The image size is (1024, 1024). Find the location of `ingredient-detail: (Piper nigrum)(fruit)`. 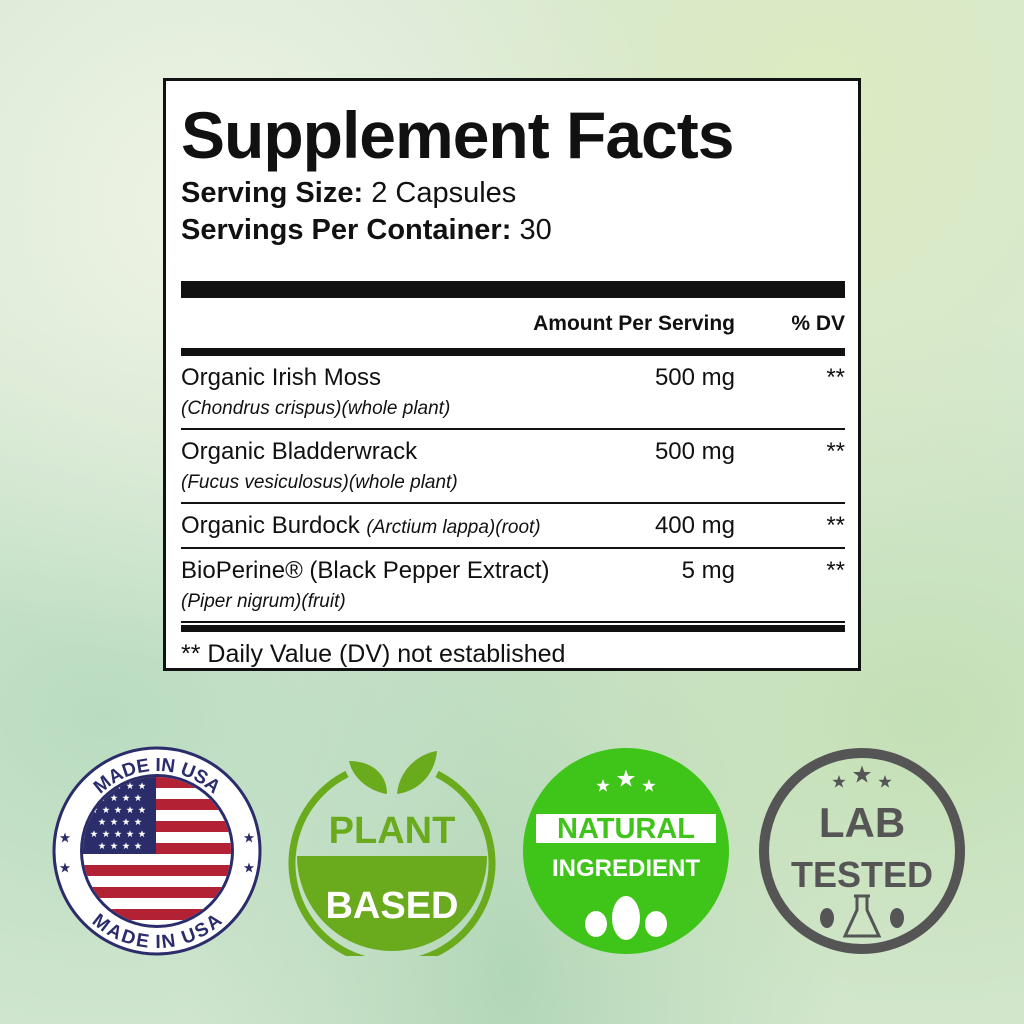

ingredient-detail: (Piper nigrum)(fruit) is located at coordinates (263, 601).